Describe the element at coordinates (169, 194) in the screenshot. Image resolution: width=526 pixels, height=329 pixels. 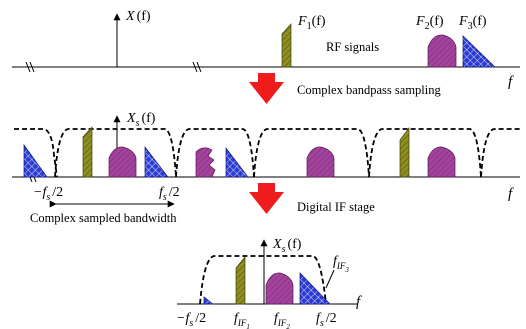
I see `panel2-pos-nyquist-label: fs/2` at that location.